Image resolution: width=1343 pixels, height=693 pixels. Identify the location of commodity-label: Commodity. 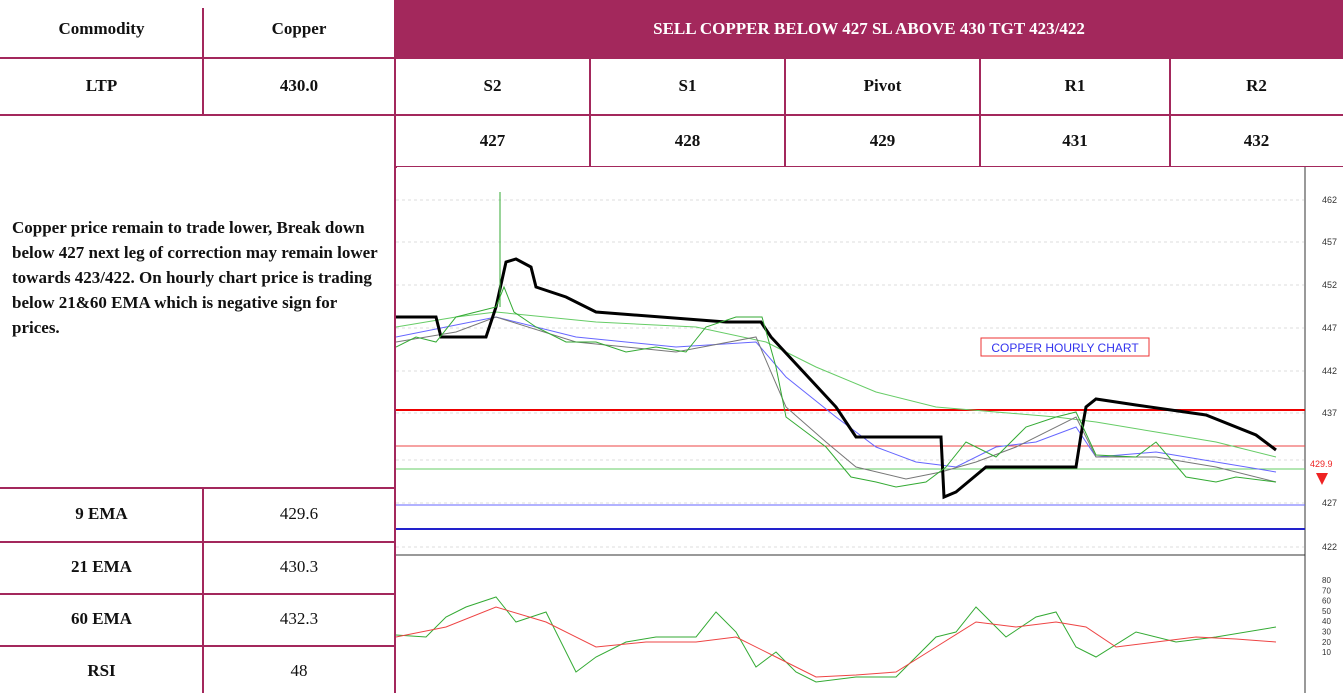
(101, 28).